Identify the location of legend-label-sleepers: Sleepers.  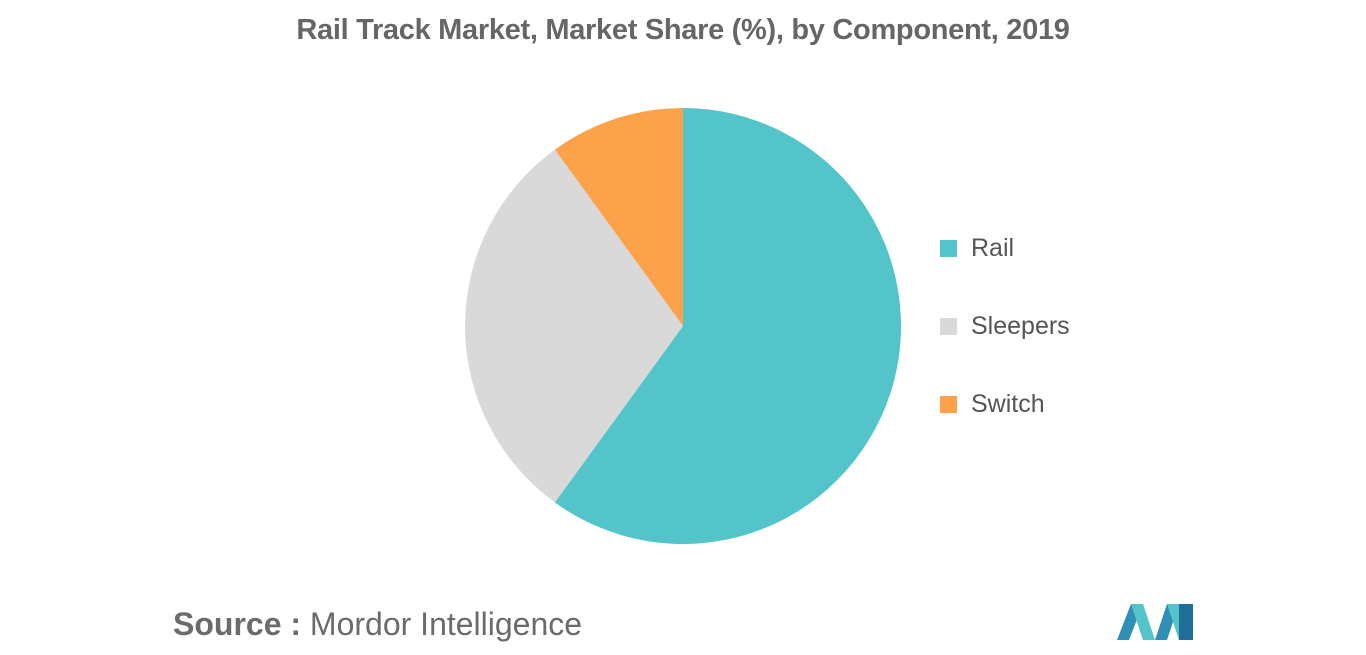
(1020, 325).